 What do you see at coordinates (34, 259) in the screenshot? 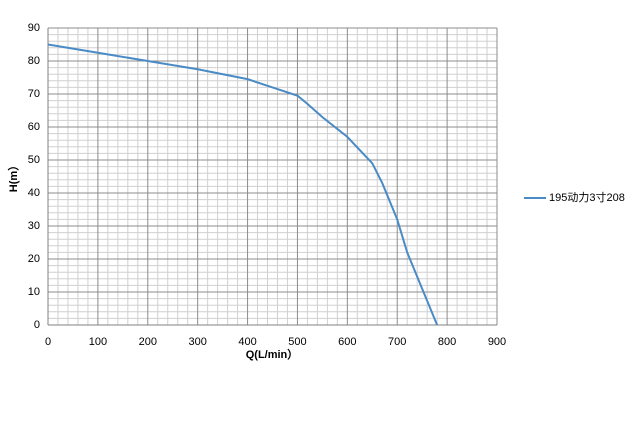
I see `y-tick-label: 20` at bounding box center [34, 259].